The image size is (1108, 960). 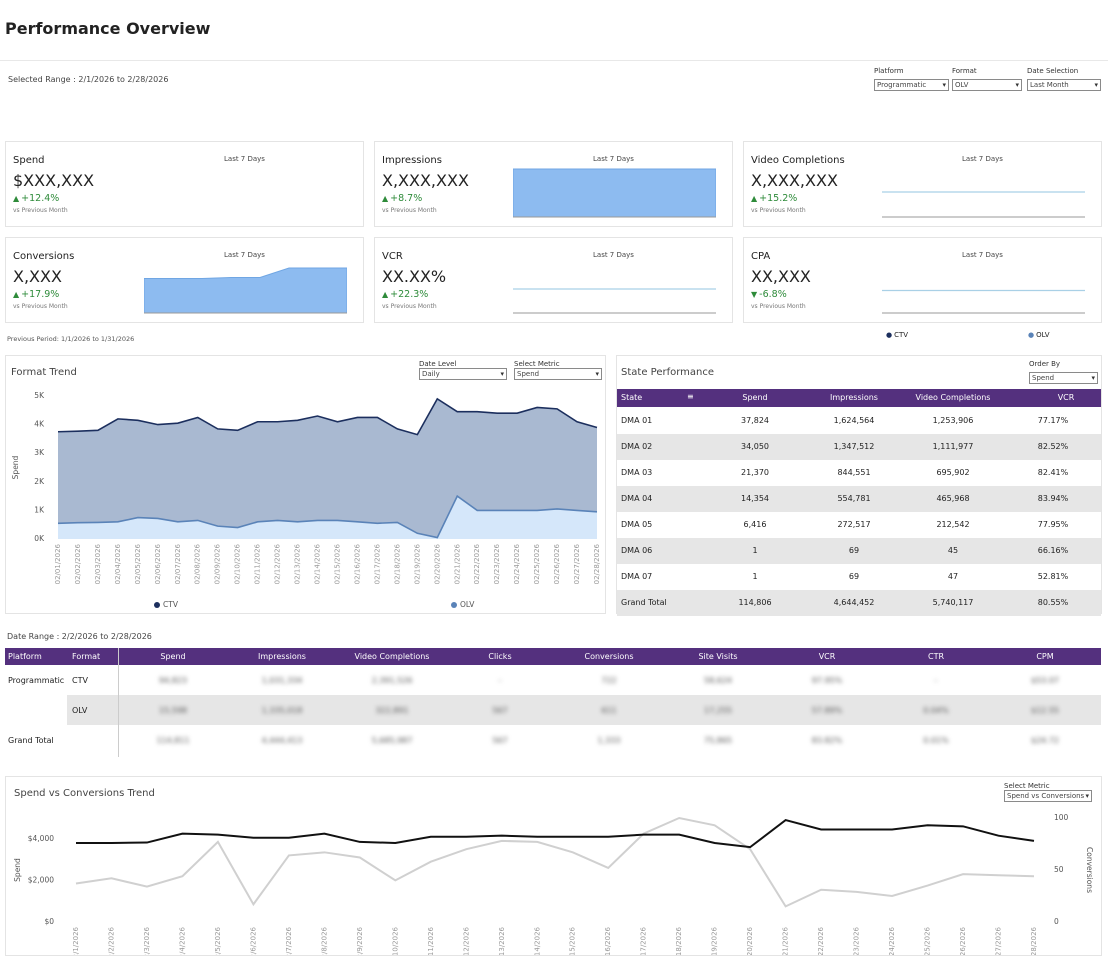 What do you see at coordinates (36, 198) in the screenshot?
I see `kpi-change: ▲ +12.4%` at bounding box center [36, 198].